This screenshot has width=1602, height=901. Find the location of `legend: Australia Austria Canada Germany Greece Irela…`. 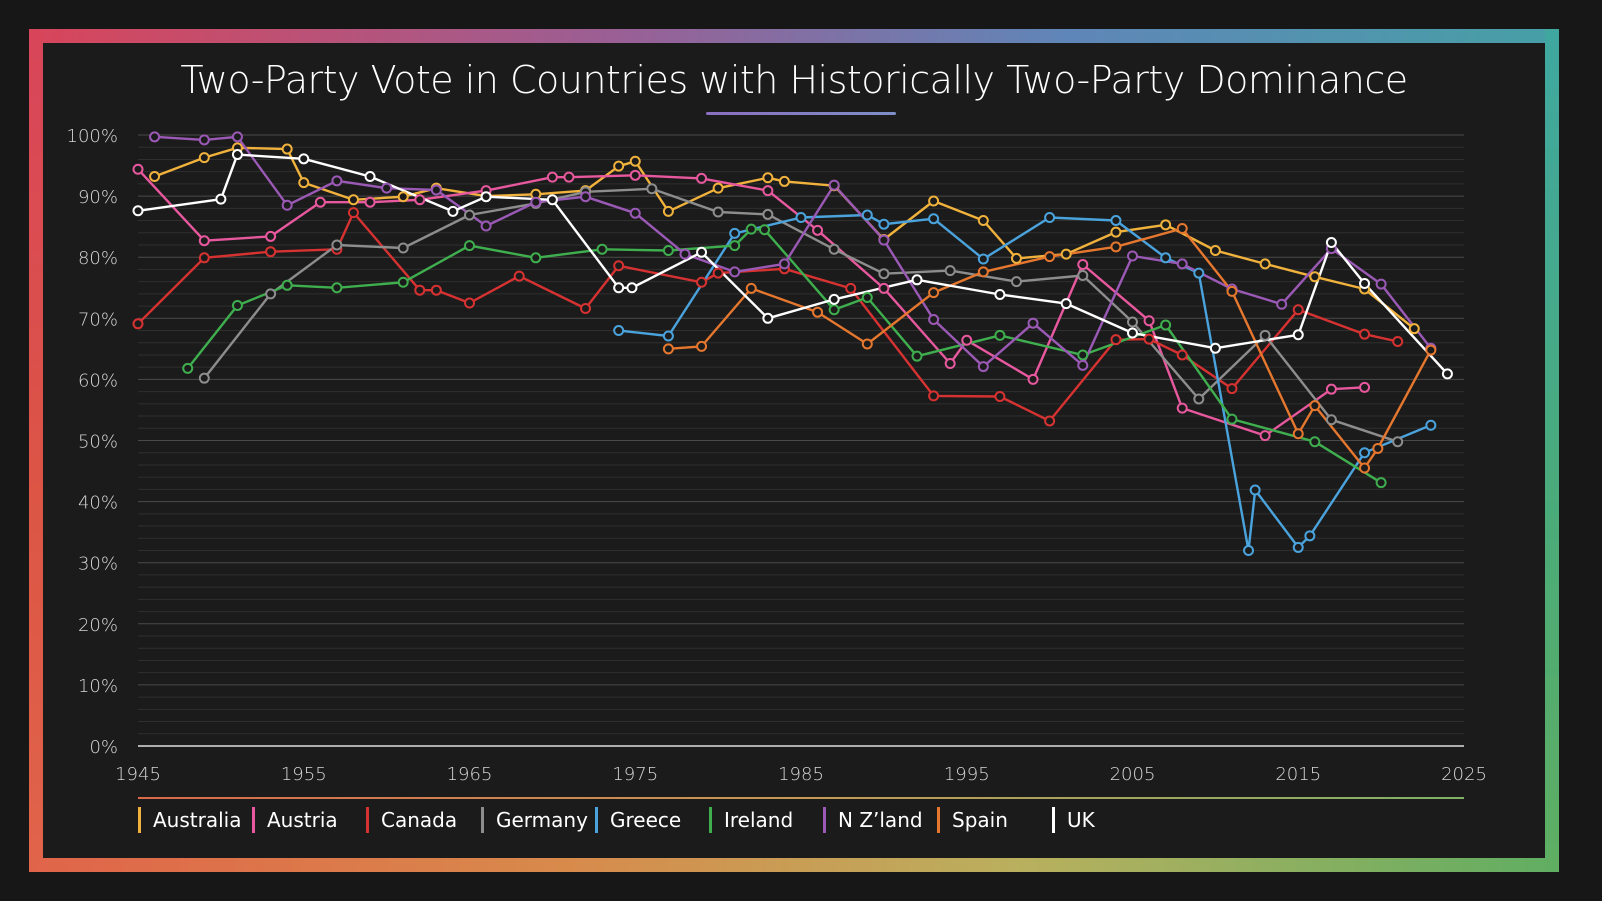

legend: Australia Austria Canada Germany Greece Irela… is located at coordinates (801, 821).